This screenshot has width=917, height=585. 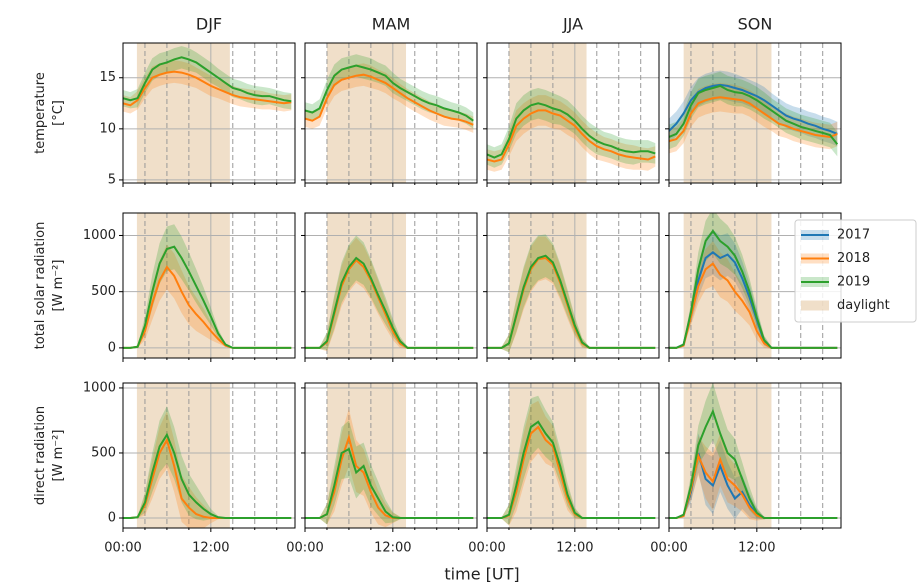 What do you see at coordinates (49, 286) in the screenshot?
I see `y-axis-label: total solar radiation [W m⁻²]` at bounding box center [49, 286].